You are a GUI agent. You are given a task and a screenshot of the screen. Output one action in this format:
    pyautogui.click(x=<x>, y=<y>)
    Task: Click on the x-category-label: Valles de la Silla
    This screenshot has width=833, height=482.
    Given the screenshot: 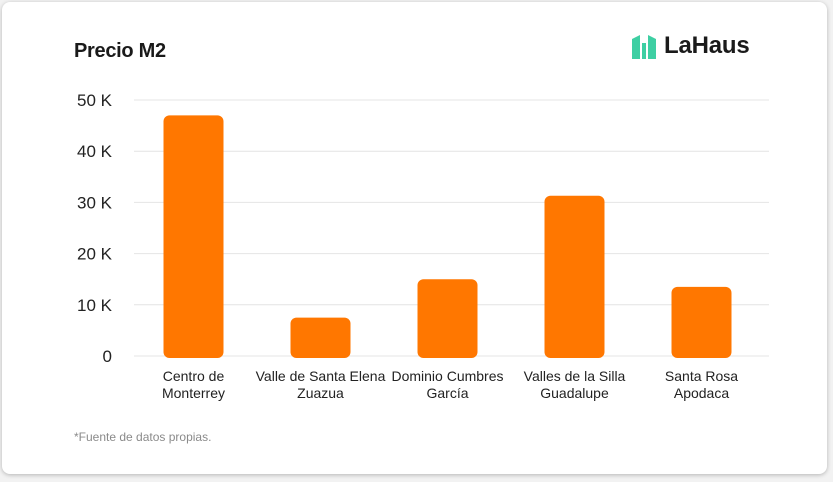 What is the action you would take?
    pyautogui.click(x=575, y=376)
    